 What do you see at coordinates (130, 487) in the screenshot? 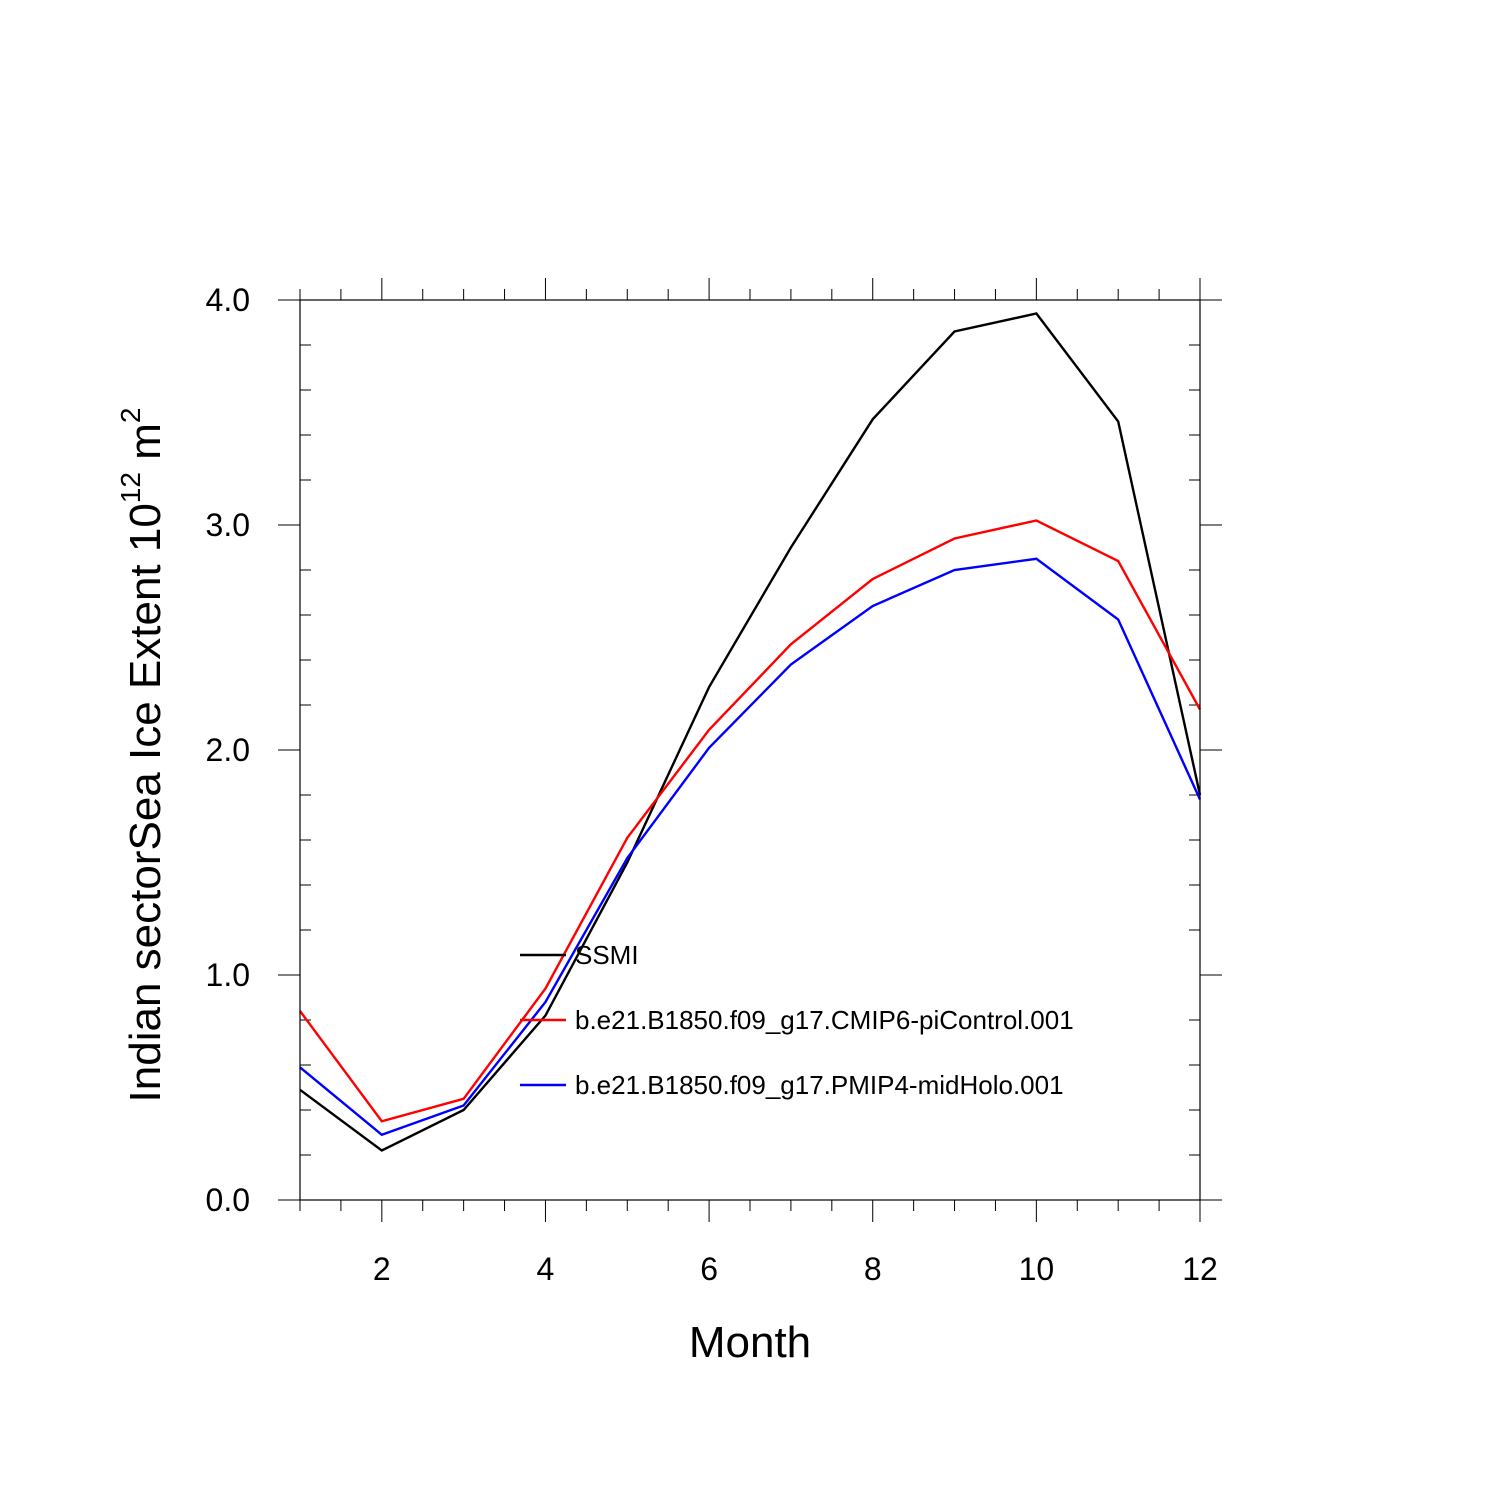
I see `y-axis-title-exponent: 12` at bounding box center [130, 487].